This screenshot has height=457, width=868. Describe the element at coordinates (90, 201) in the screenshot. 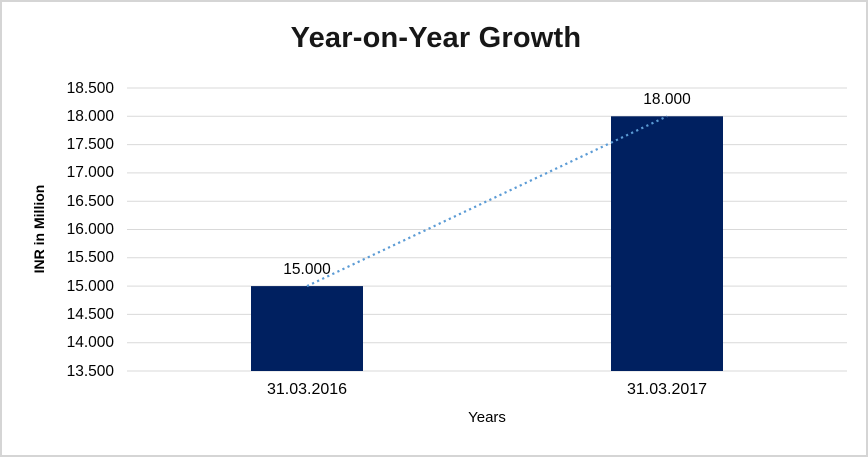

I see `y-tick-label: 16.500` at that location.